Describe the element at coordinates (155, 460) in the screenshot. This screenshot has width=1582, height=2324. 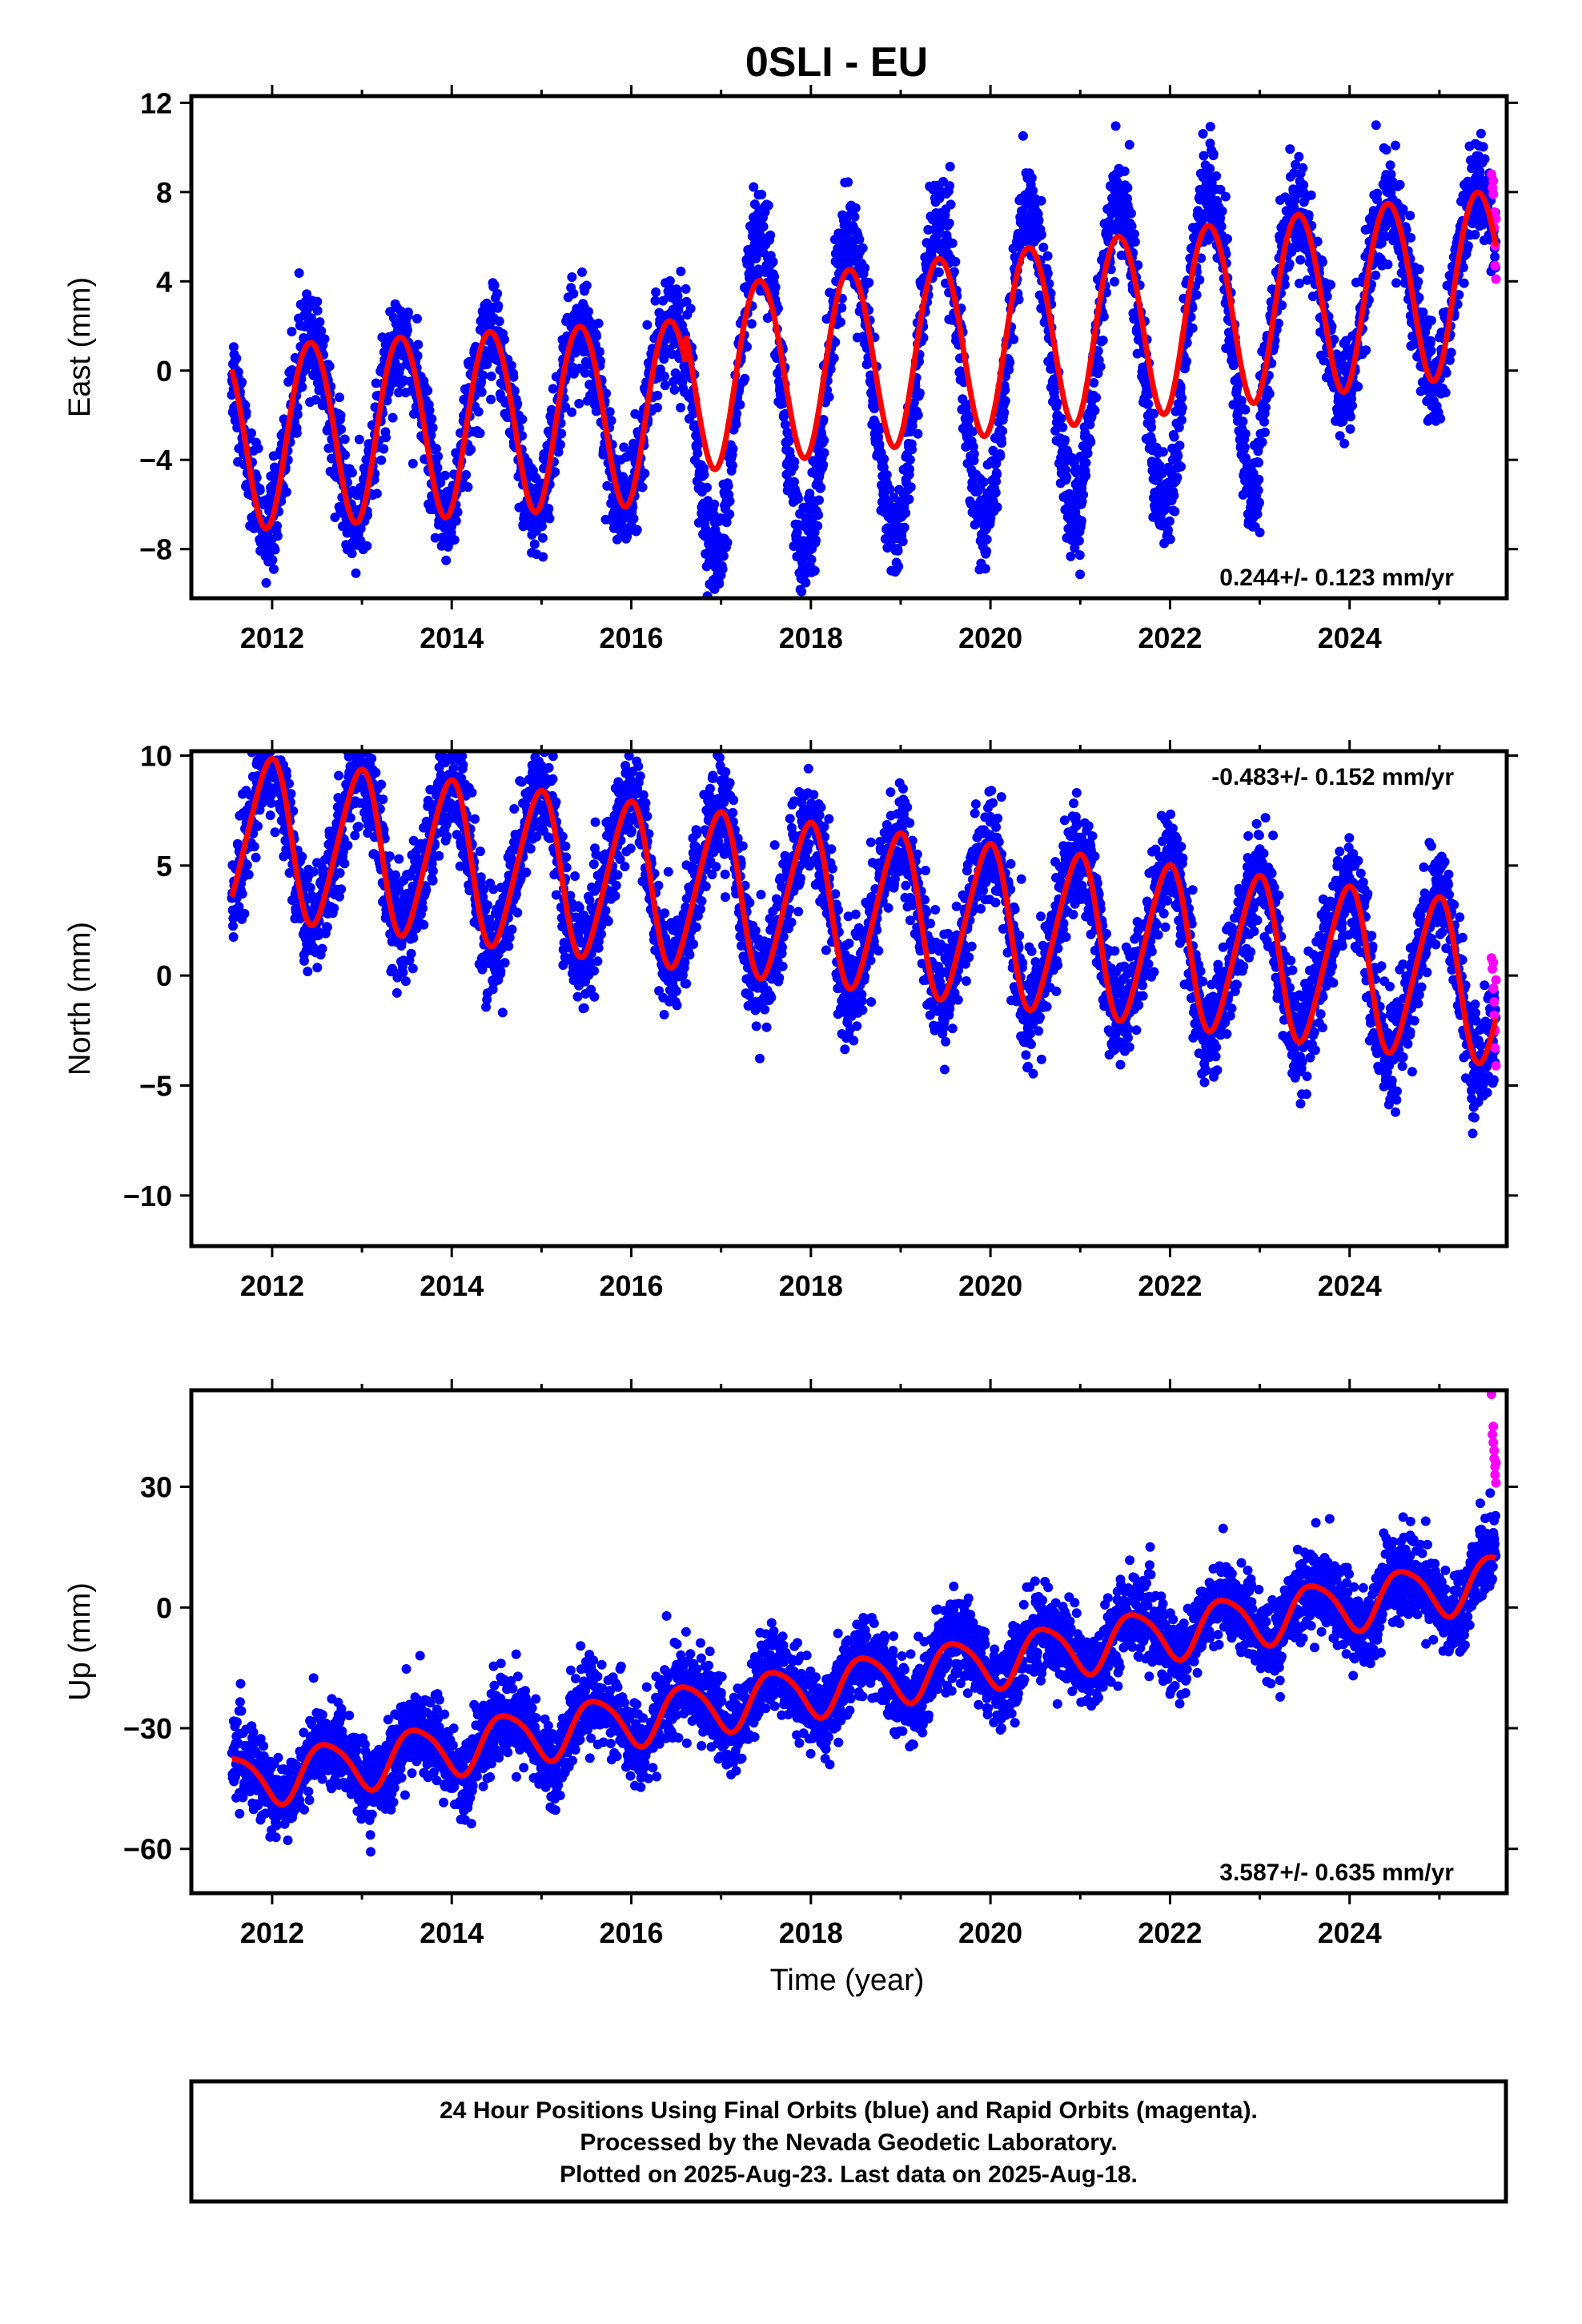
I see `east-ytick-label: −4` at that location.